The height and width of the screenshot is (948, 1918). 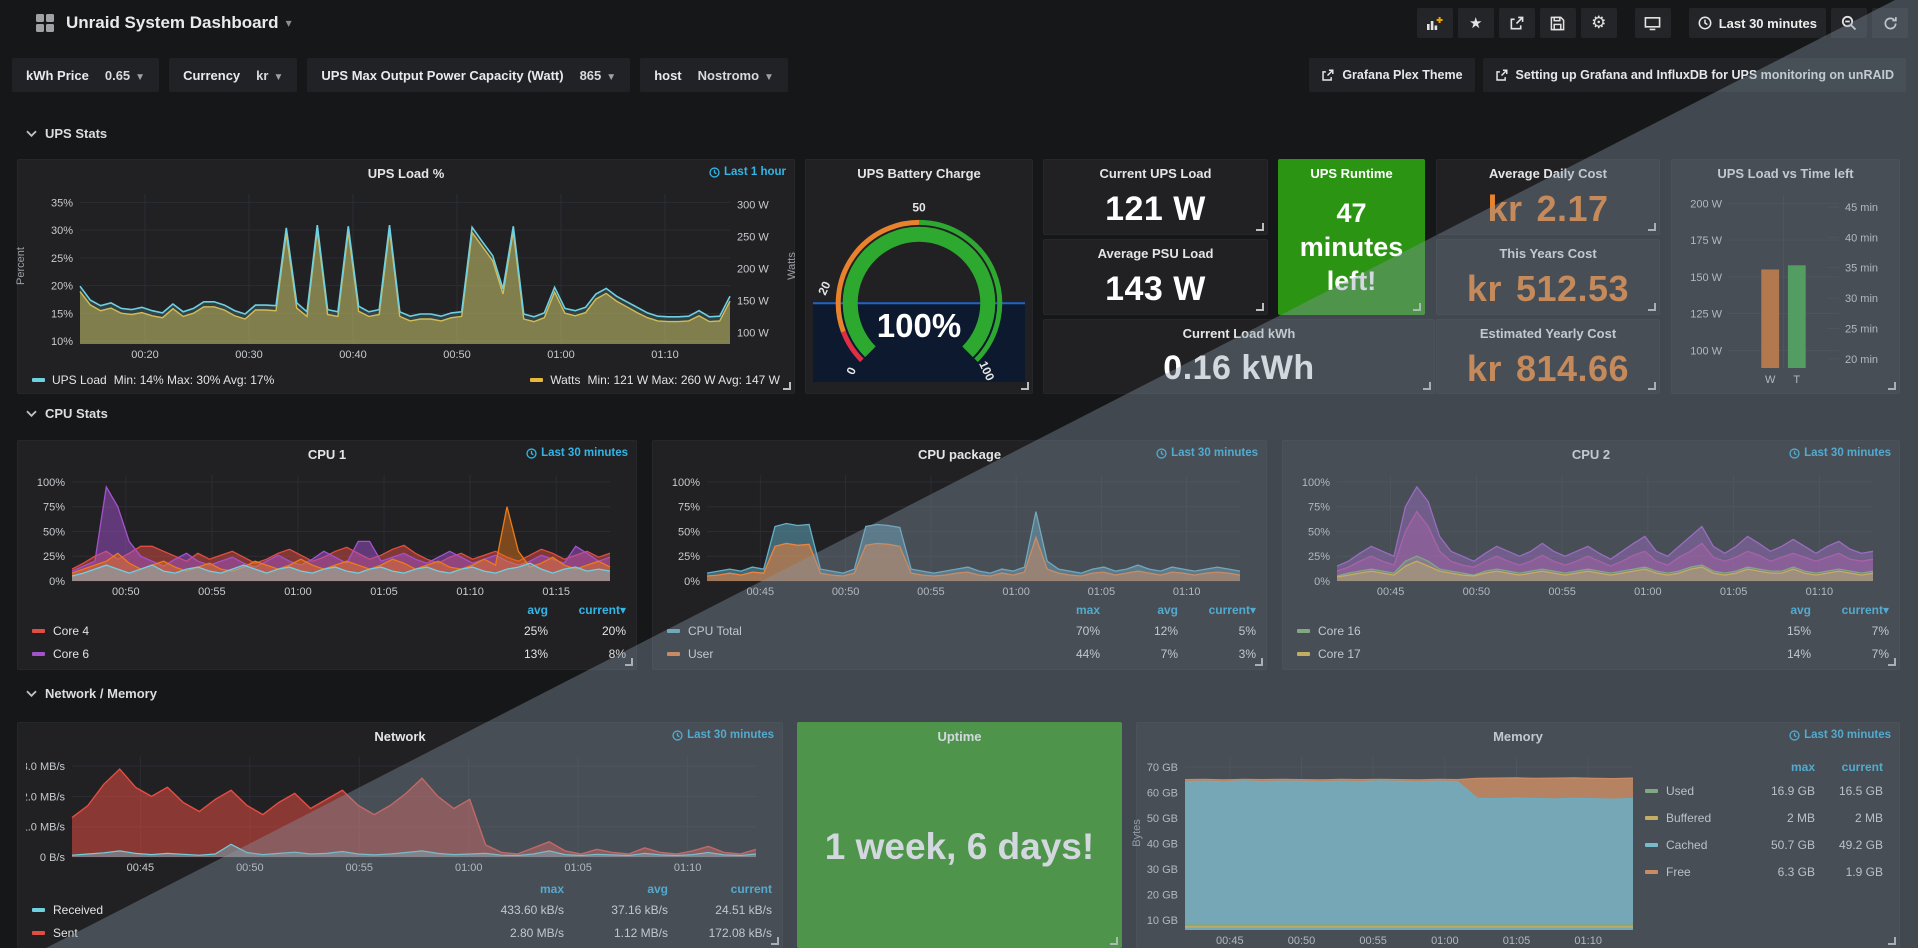 What do you see at coordinates (353, 355) in the screenshot?
I see `svg-text: 00:40` at bounding box center [353, 355].